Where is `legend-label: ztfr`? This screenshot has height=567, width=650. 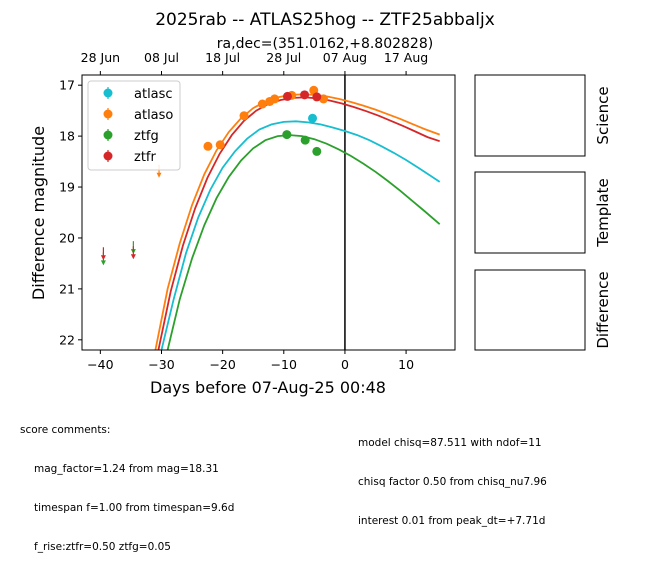 legend-label: ztfr is located at coordinates (145, 157).